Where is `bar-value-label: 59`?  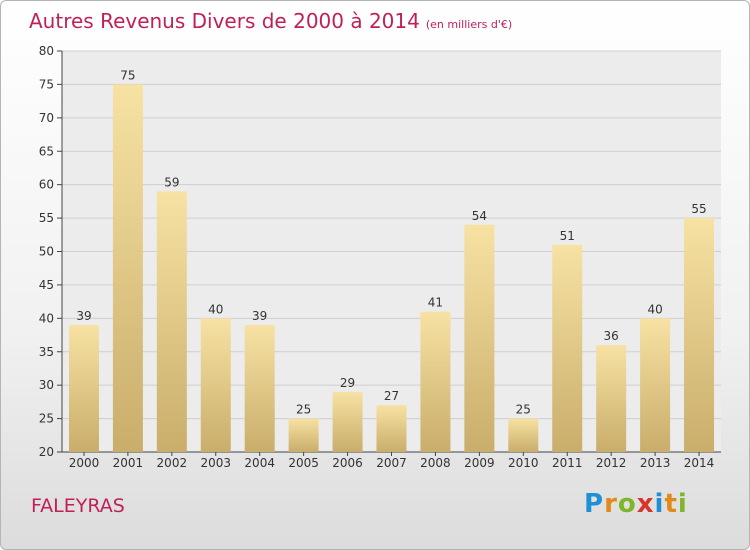 bar-value-label: 59 is located at coordinates (171, 182).